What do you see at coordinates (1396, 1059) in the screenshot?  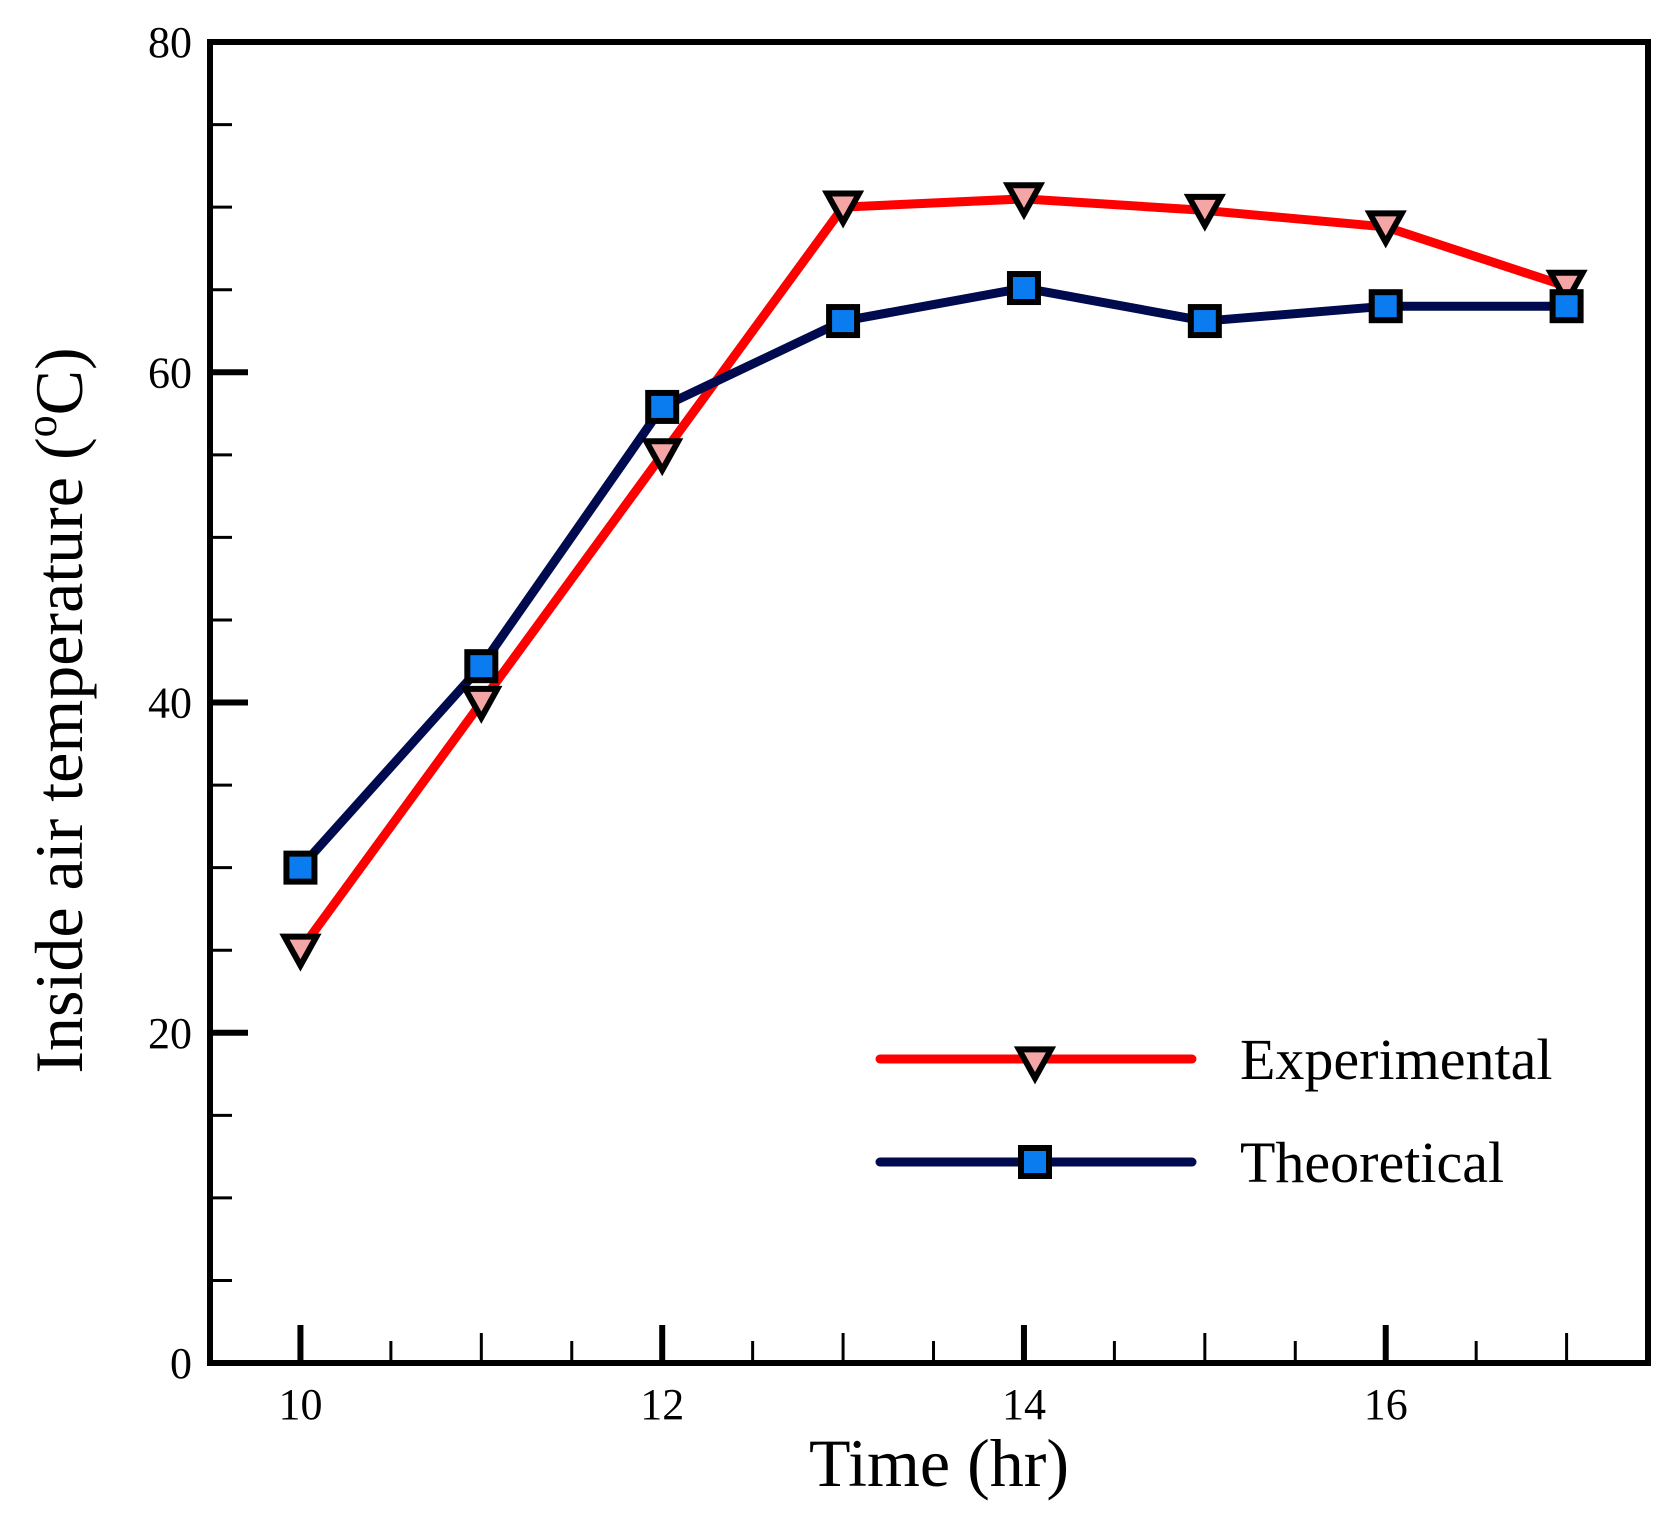 I see `legend-label-experimental: Experimental` at bounding box center [1396, 1059].